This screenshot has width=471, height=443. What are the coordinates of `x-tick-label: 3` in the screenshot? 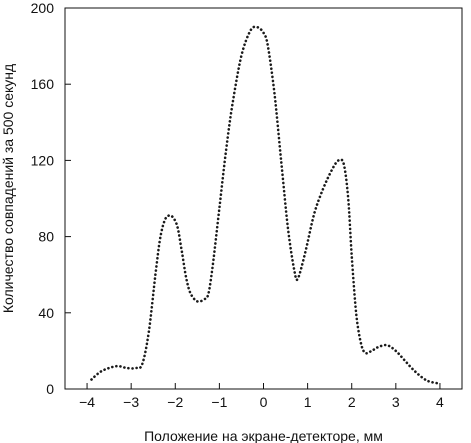 It's located at (396, 402).